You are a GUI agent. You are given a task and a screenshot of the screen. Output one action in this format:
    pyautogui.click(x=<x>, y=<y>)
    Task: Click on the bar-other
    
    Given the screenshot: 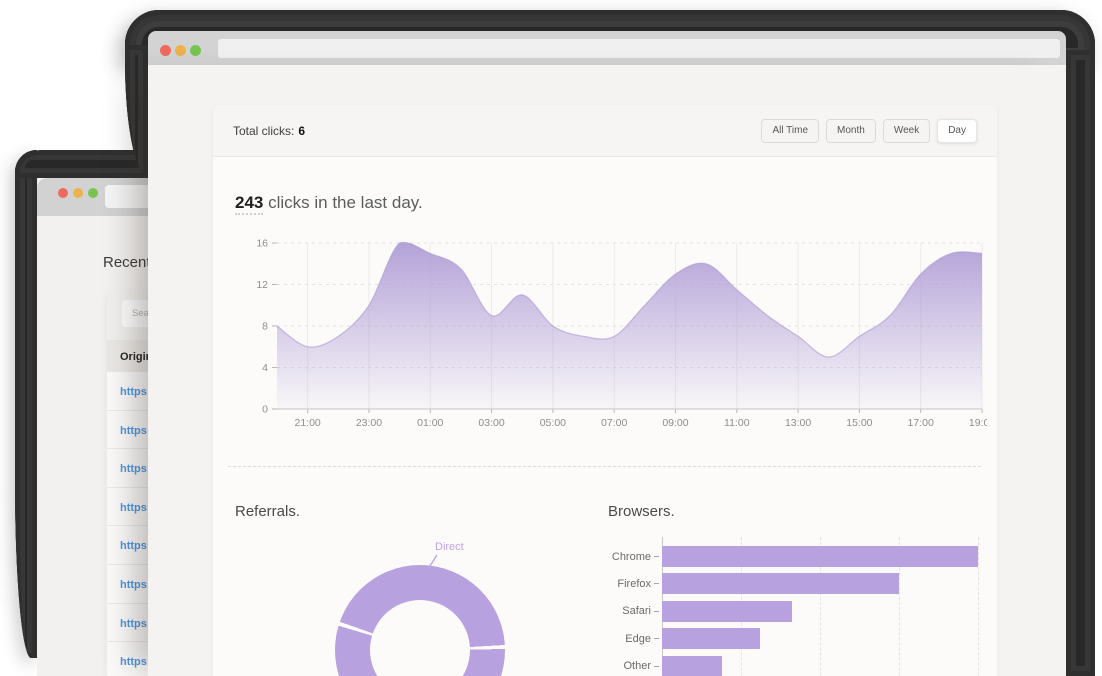 What is the action you would take?
    pyautogui.click(x=692, y=665)
    